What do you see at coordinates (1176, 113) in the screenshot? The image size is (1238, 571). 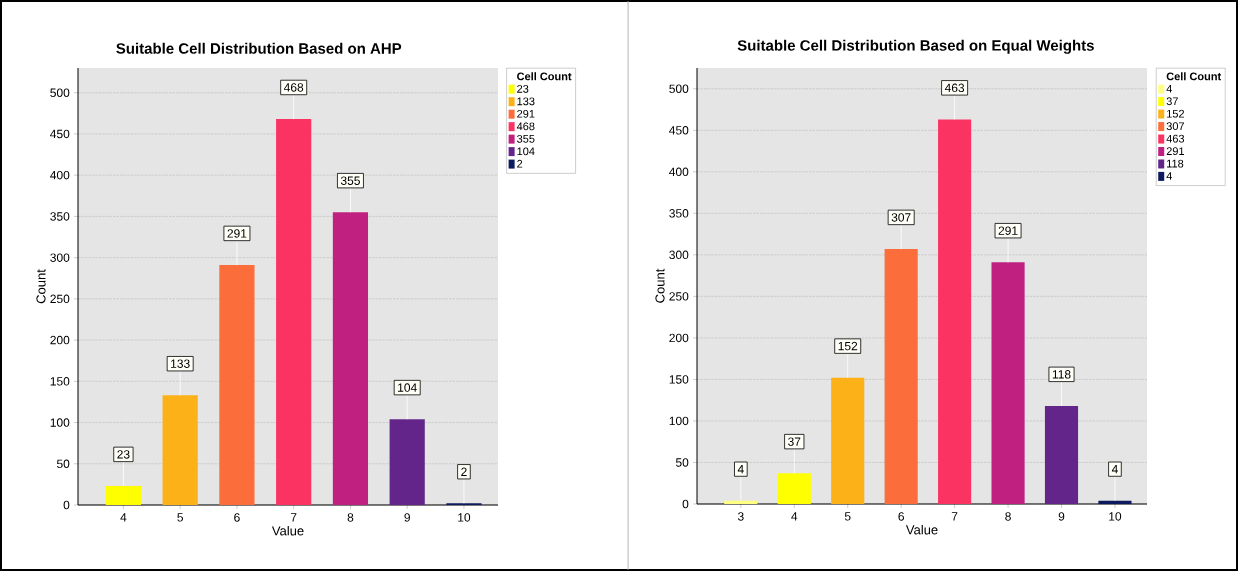 I see `legend-label: 152` at bounding box center [1176, 113].